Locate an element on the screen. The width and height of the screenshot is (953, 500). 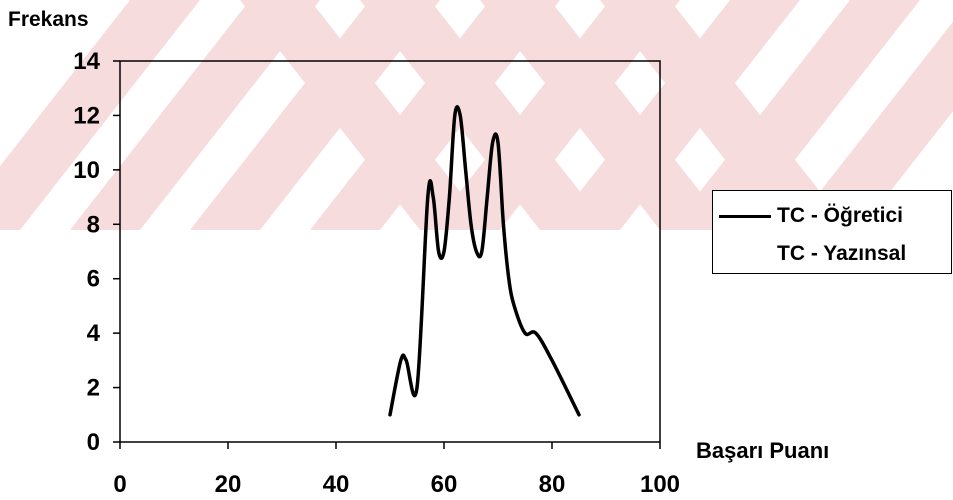
legend-item-tc-ogretici: TC - Öğretici is located at coordinates (808, 216).